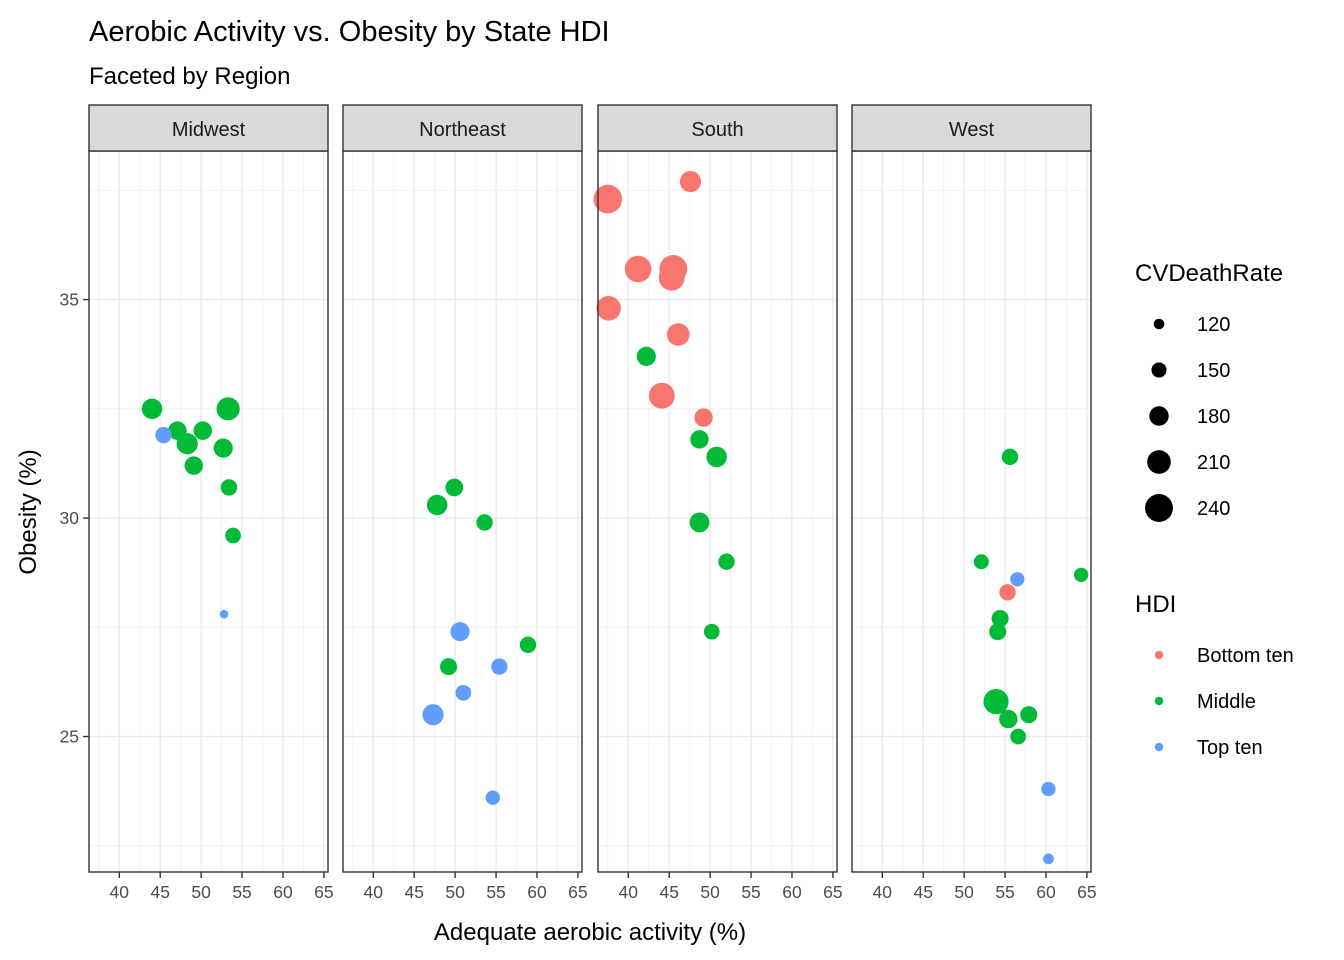  I want to click on color-legend-label: Middle, so click(1226, 702).